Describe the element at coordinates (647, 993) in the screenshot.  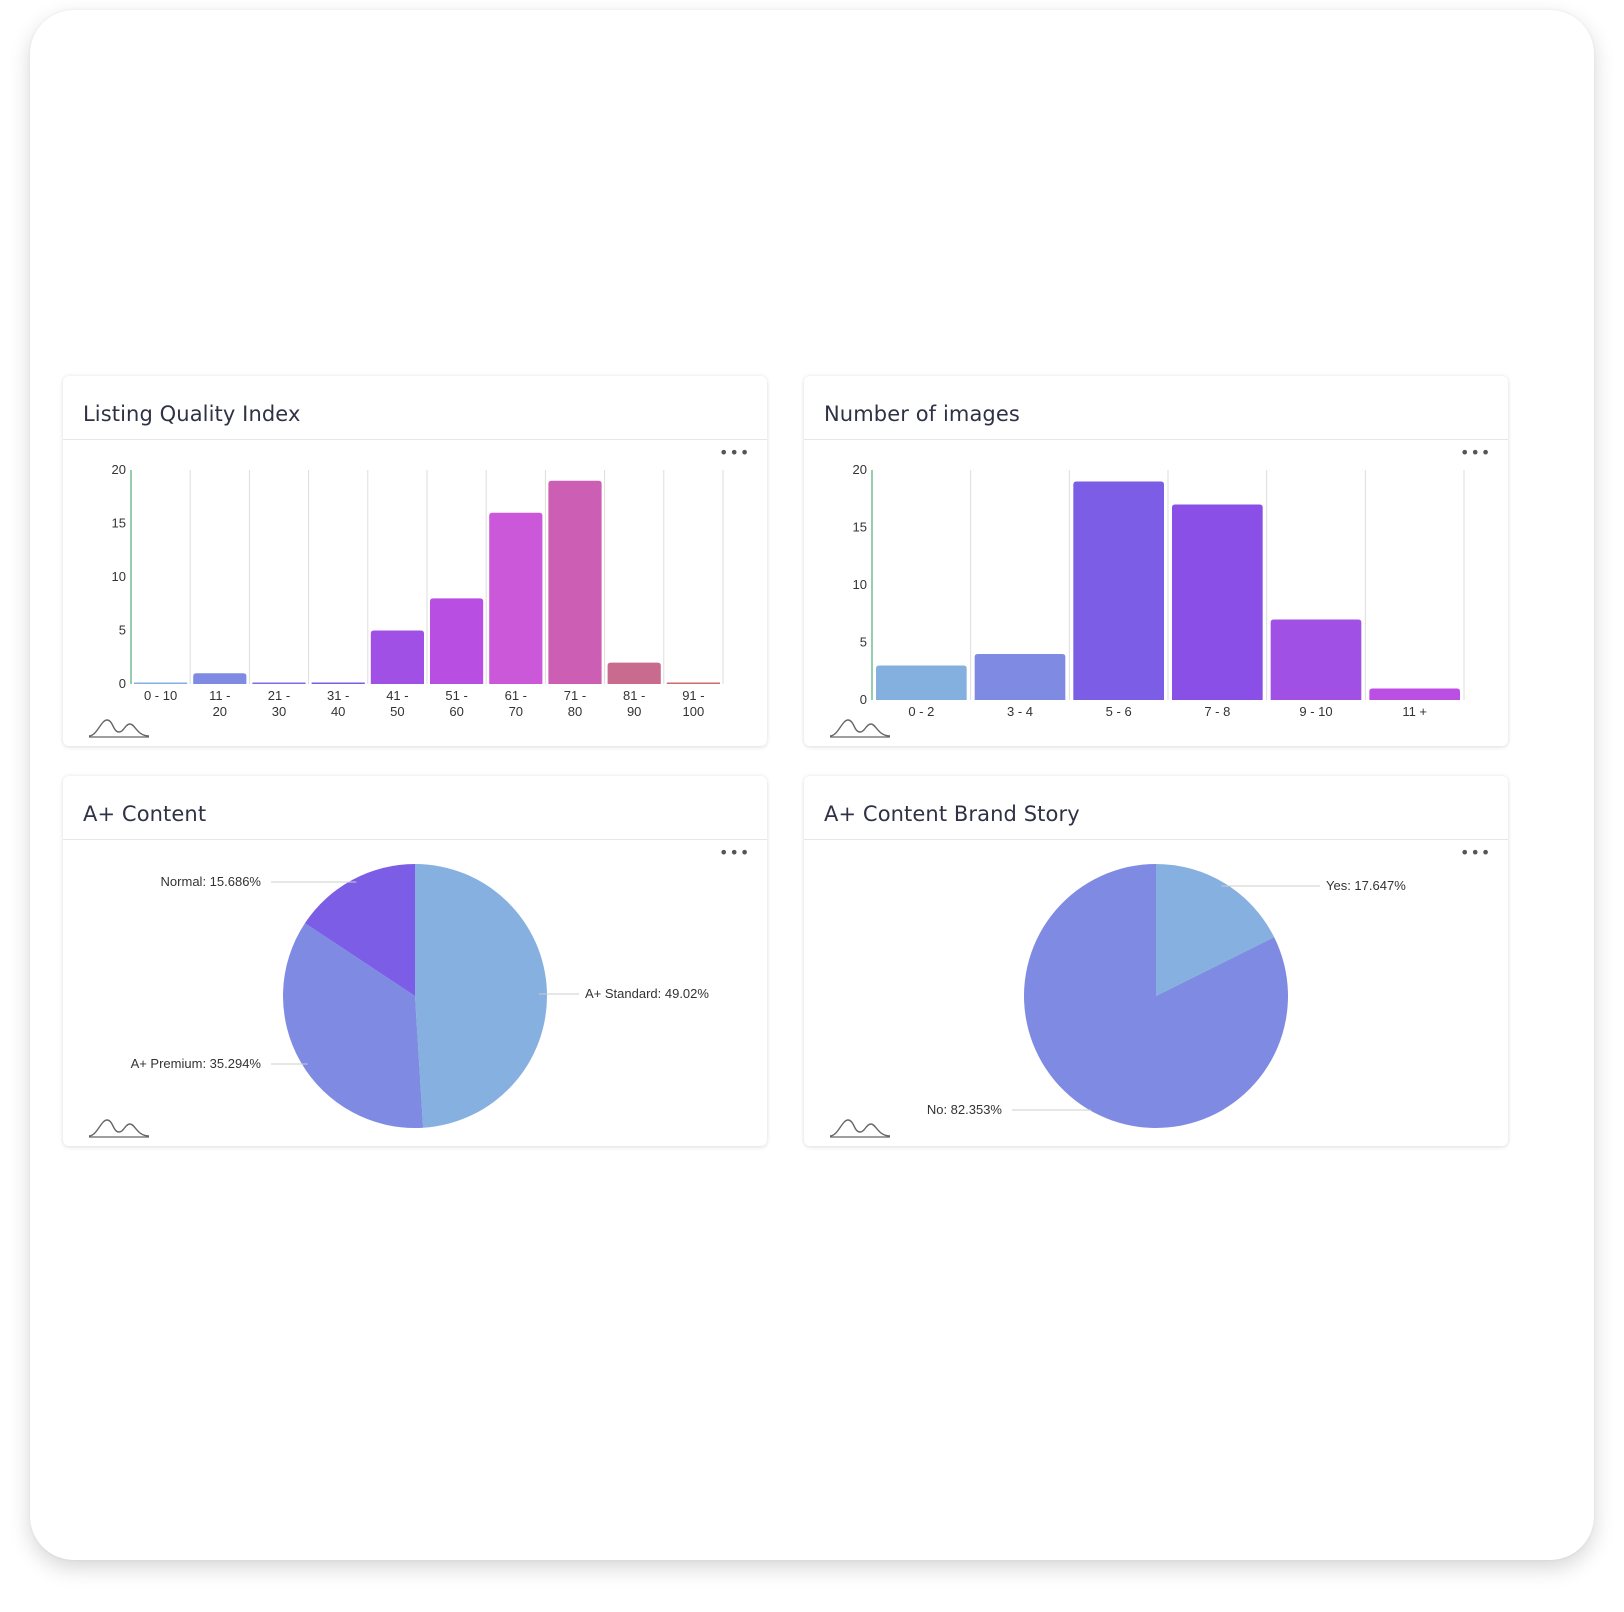
I see `pie-label: A+ Standard: 49.02%` at that location.